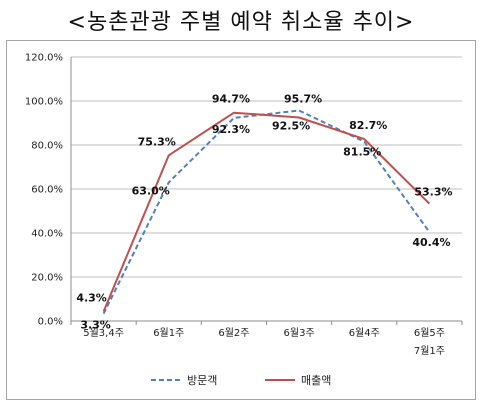  What do you see at coordinates (433, 192) in the screenshot?
I see `data-label: 53.3%` at bounding box center [433, 192].